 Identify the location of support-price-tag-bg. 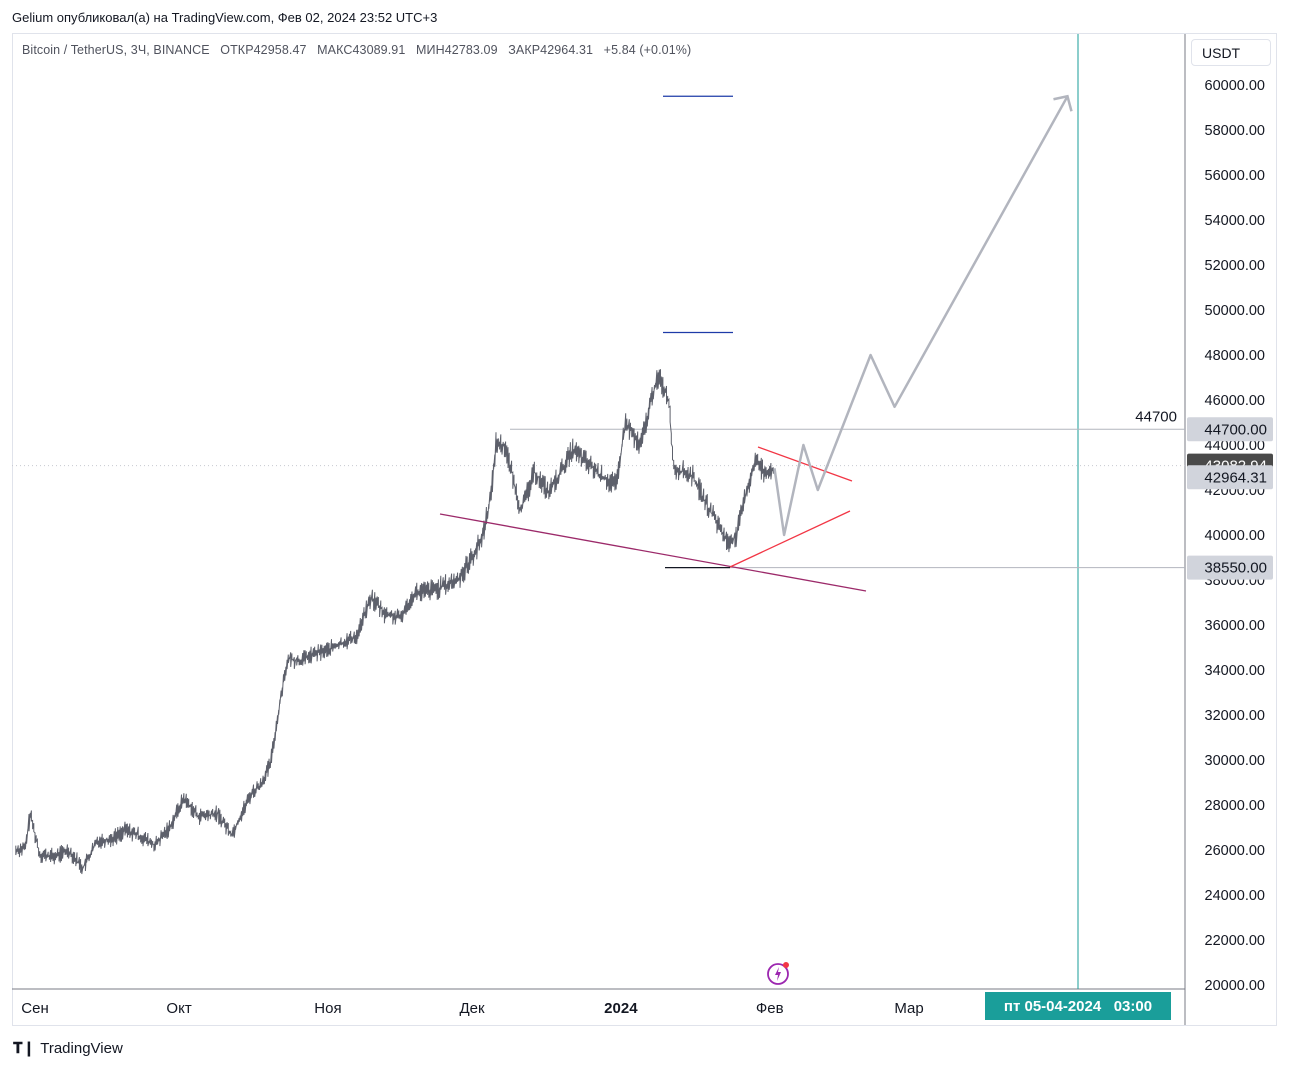
(1230, 567).